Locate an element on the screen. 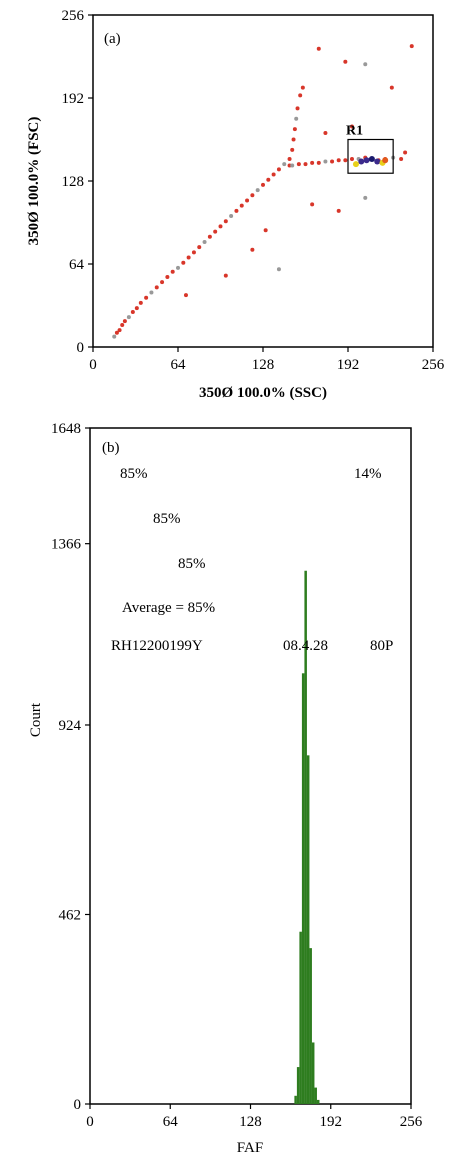 The image size is (449, 1159). histogram-y-ticks: 0 462 924 1366 1648 is located at coordinates (70, 767).